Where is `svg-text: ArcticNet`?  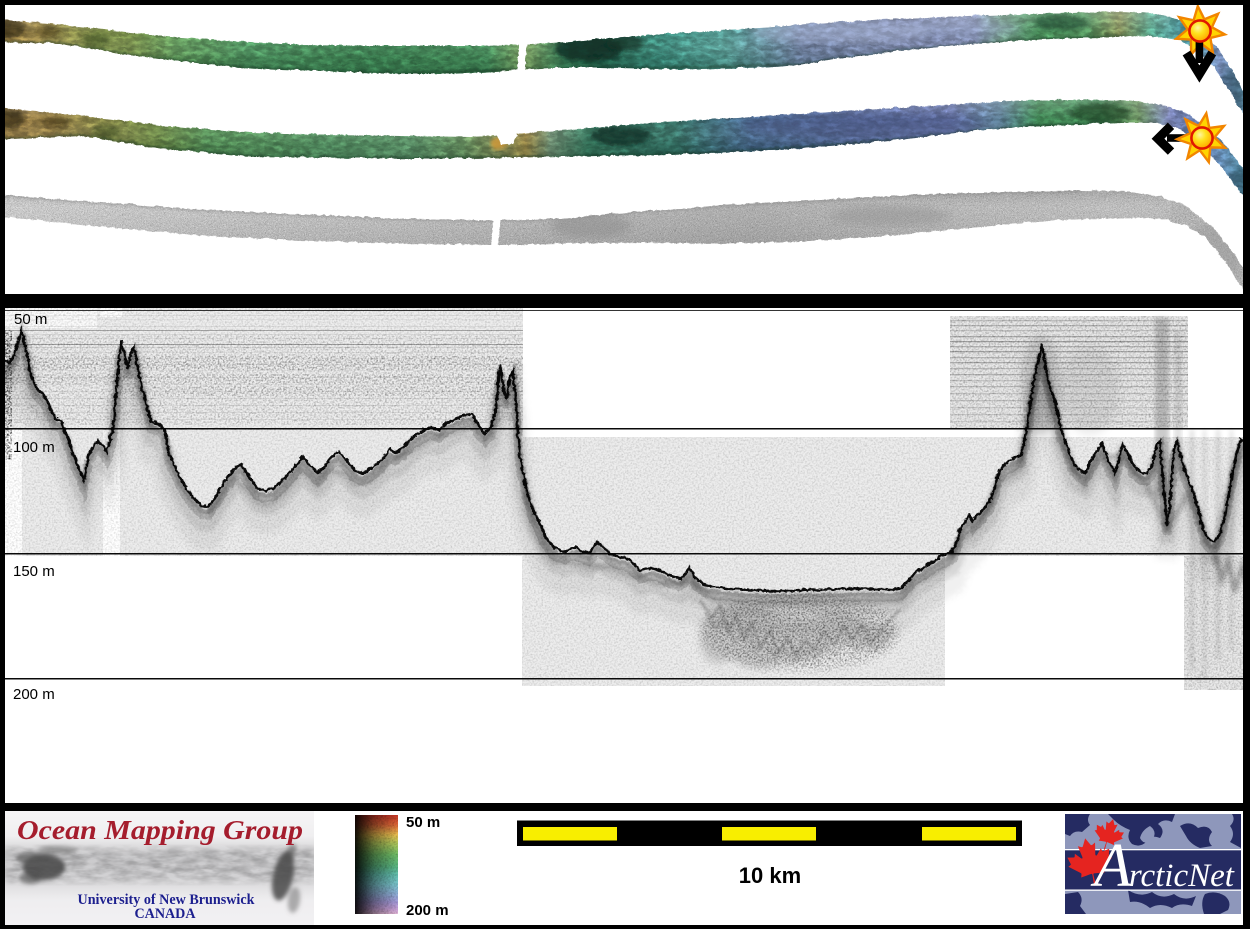 svg-text: ArcticNet is located at coordinates (1162, 866).